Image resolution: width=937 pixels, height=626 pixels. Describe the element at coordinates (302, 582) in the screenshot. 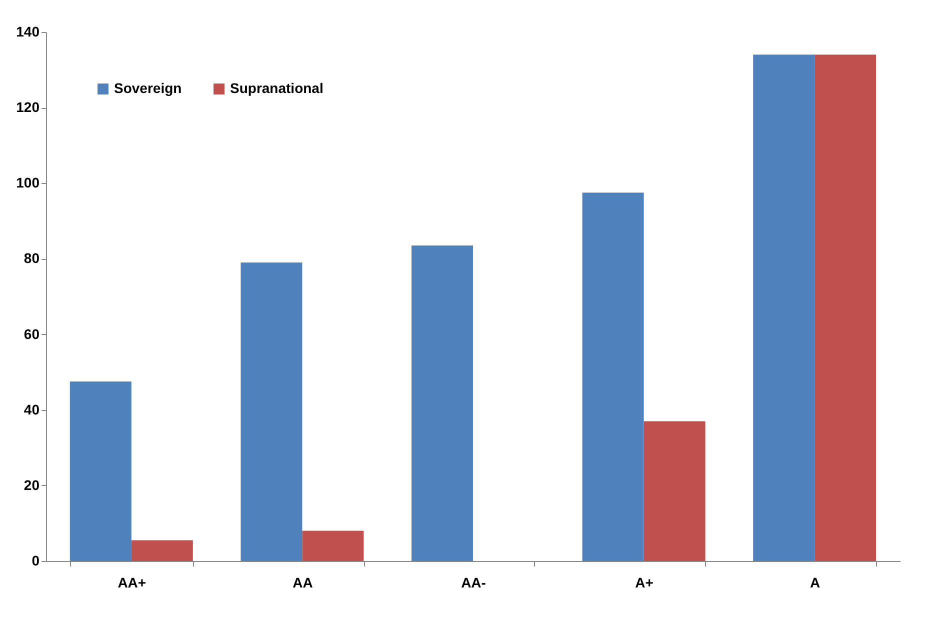

I see `x-tick-label: AA` at that location.